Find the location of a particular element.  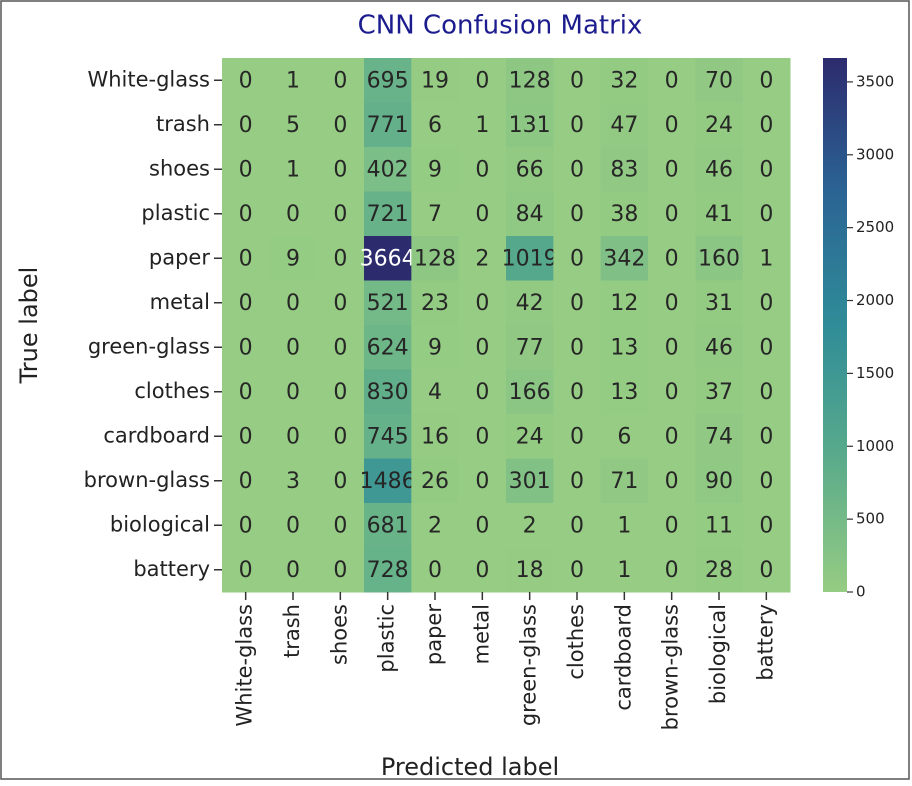

y-tick-label: battery is located at coordinates (171, 569).